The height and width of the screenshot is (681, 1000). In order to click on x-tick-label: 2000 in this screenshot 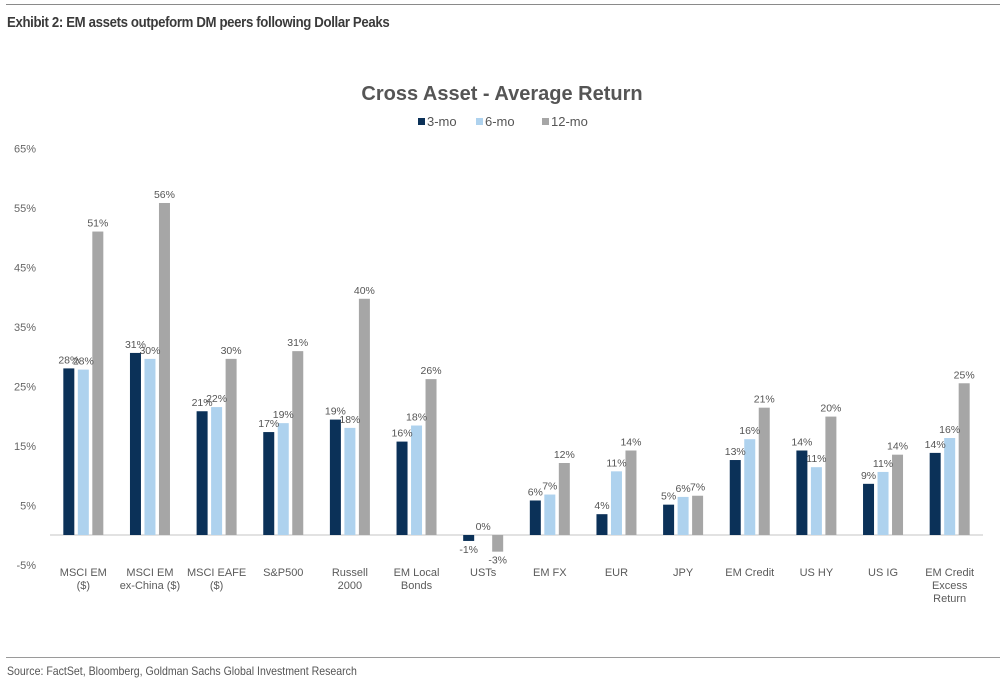, I will do `click(350, 586)`.